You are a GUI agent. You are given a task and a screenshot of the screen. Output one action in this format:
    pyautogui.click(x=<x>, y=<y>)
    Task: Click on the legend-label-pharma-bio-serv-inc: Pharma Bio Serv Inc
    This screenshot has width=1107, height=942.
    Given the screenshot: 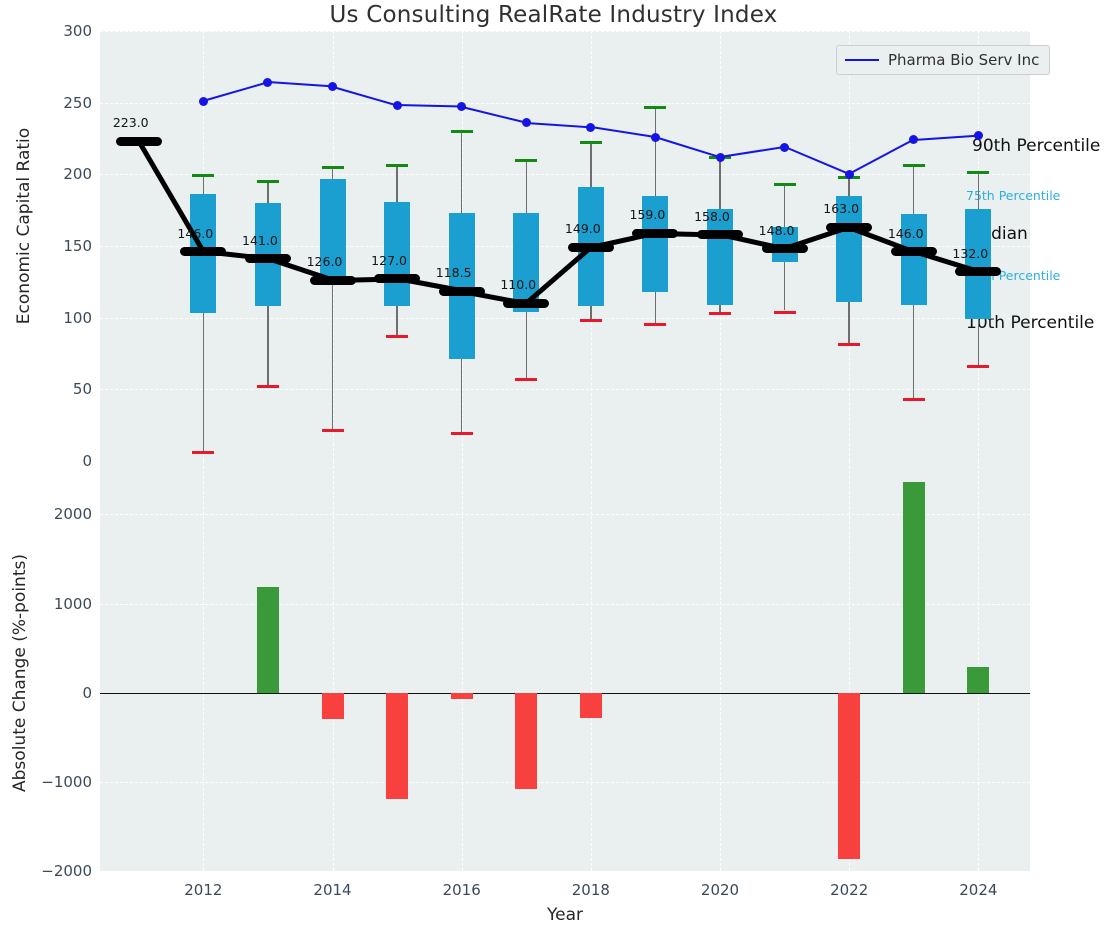 What is the action you would take?
    pyautogui.click(x=964, y=60)
    